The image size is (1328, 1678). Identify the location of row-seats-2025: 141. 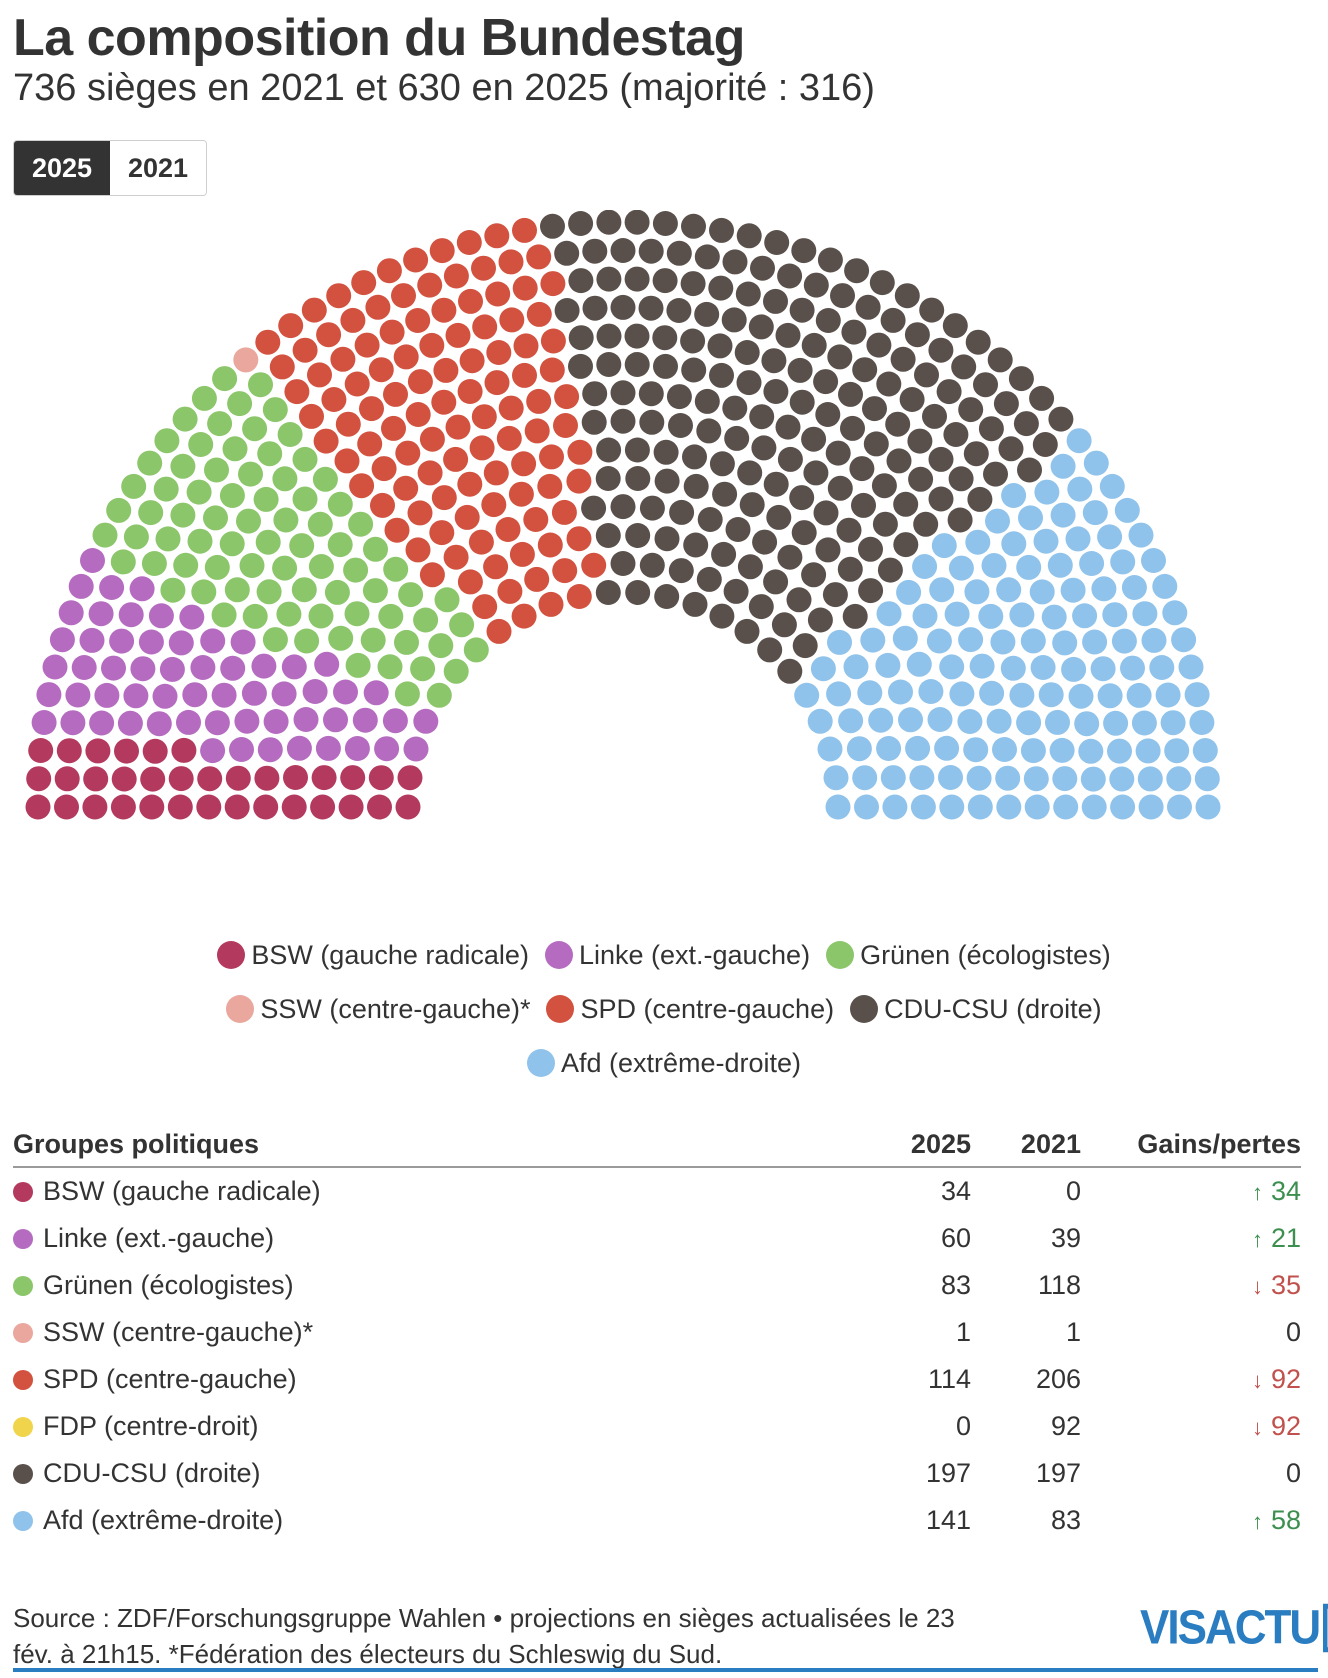
(948, 1520).